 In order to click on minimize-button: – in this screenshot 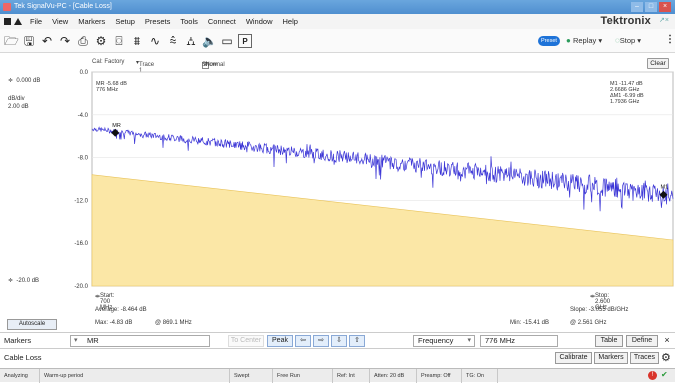, I will do `click(637, 7)`.